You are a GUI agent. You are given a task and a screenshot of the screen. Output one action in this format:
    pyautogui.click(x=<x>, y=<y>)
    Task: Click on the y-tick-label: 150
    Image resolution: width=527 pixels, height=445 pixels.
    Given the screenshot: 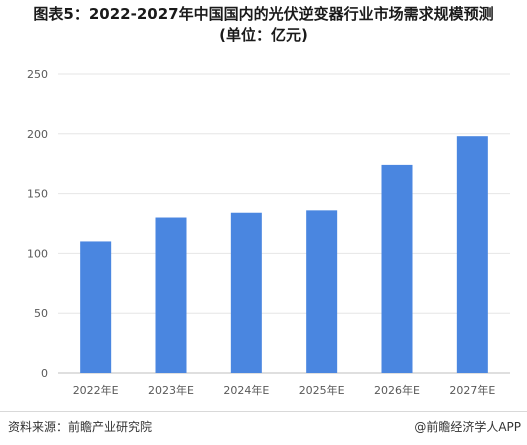 What is the action you would take?
    pyautogui.click(x=37, y=194)
    